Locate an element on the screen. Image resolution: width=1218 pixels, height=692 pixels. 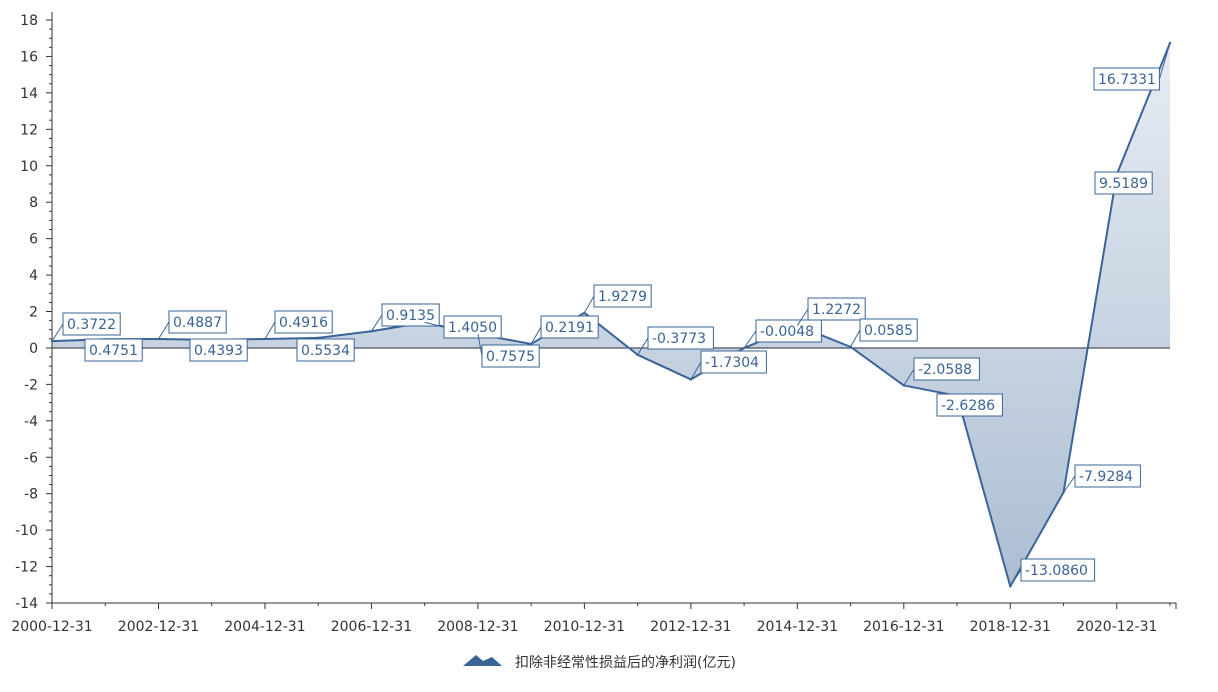
label-text: 9.5189 is located at coordinates (1123, 184).